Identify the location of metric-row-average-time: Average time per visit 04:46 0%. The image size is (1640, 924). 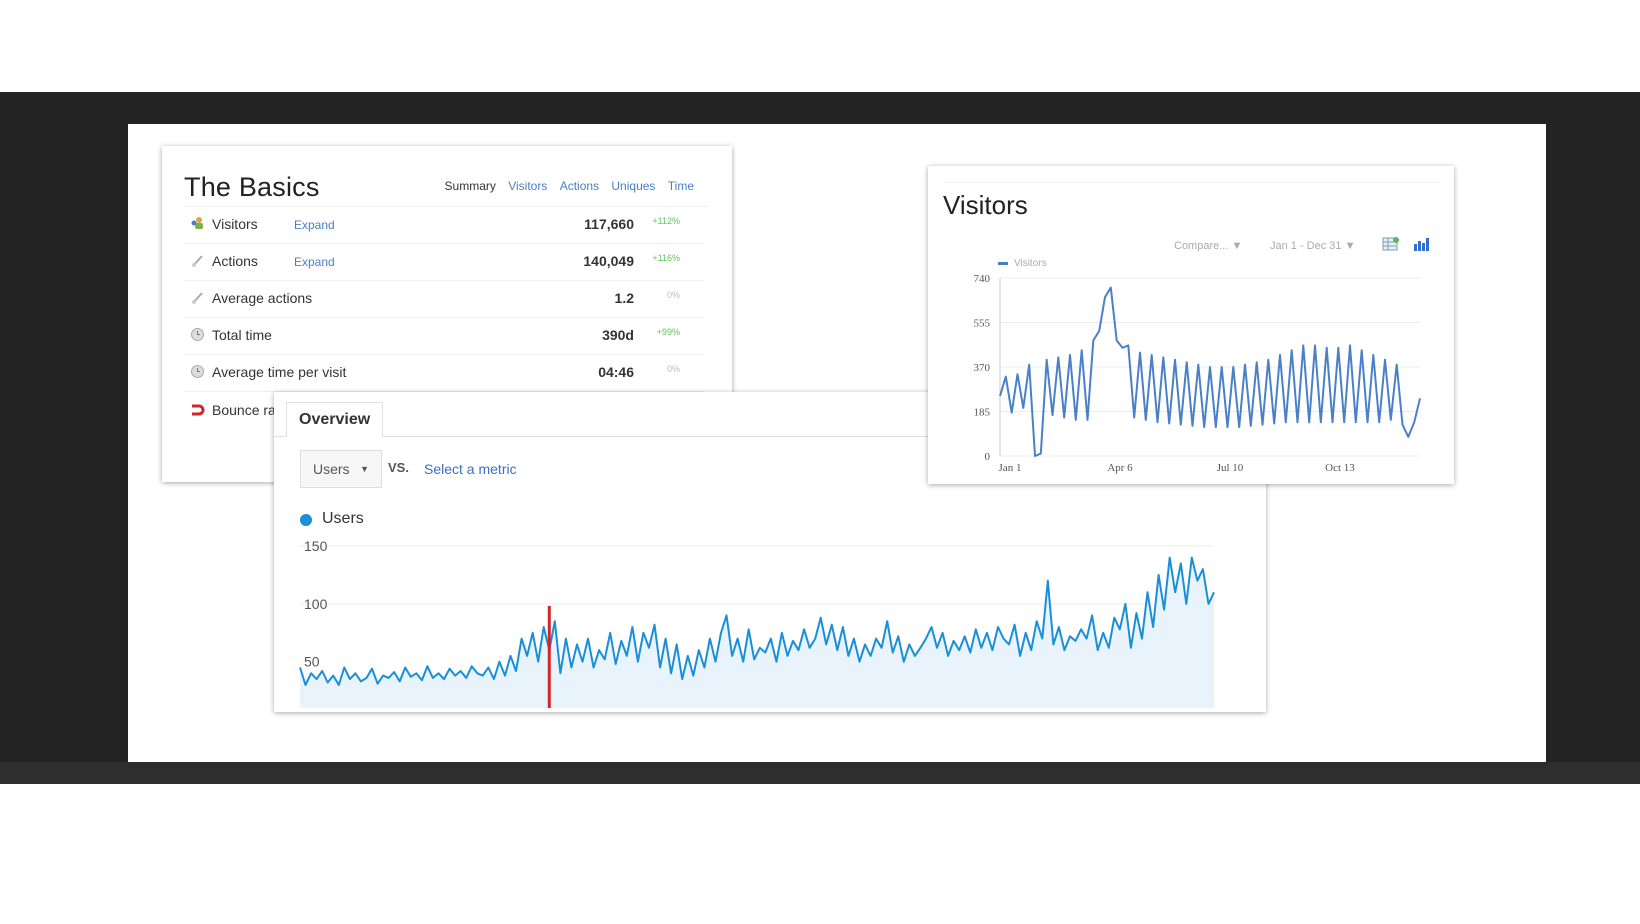
(444, 373).